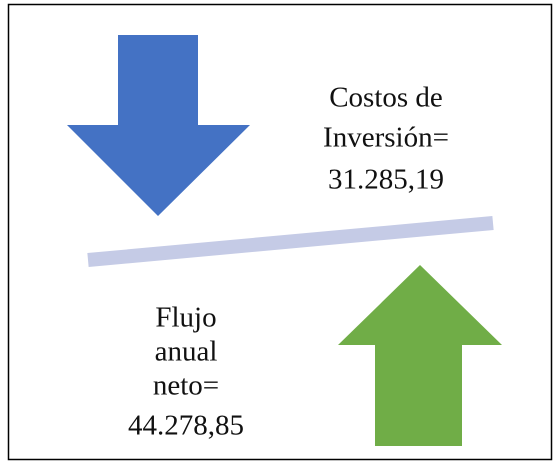 The width and height of the screenshot is (560, 461). Describe the element at coordinates (290, 241) in the screenshot. I see `balance-bar` at that location.